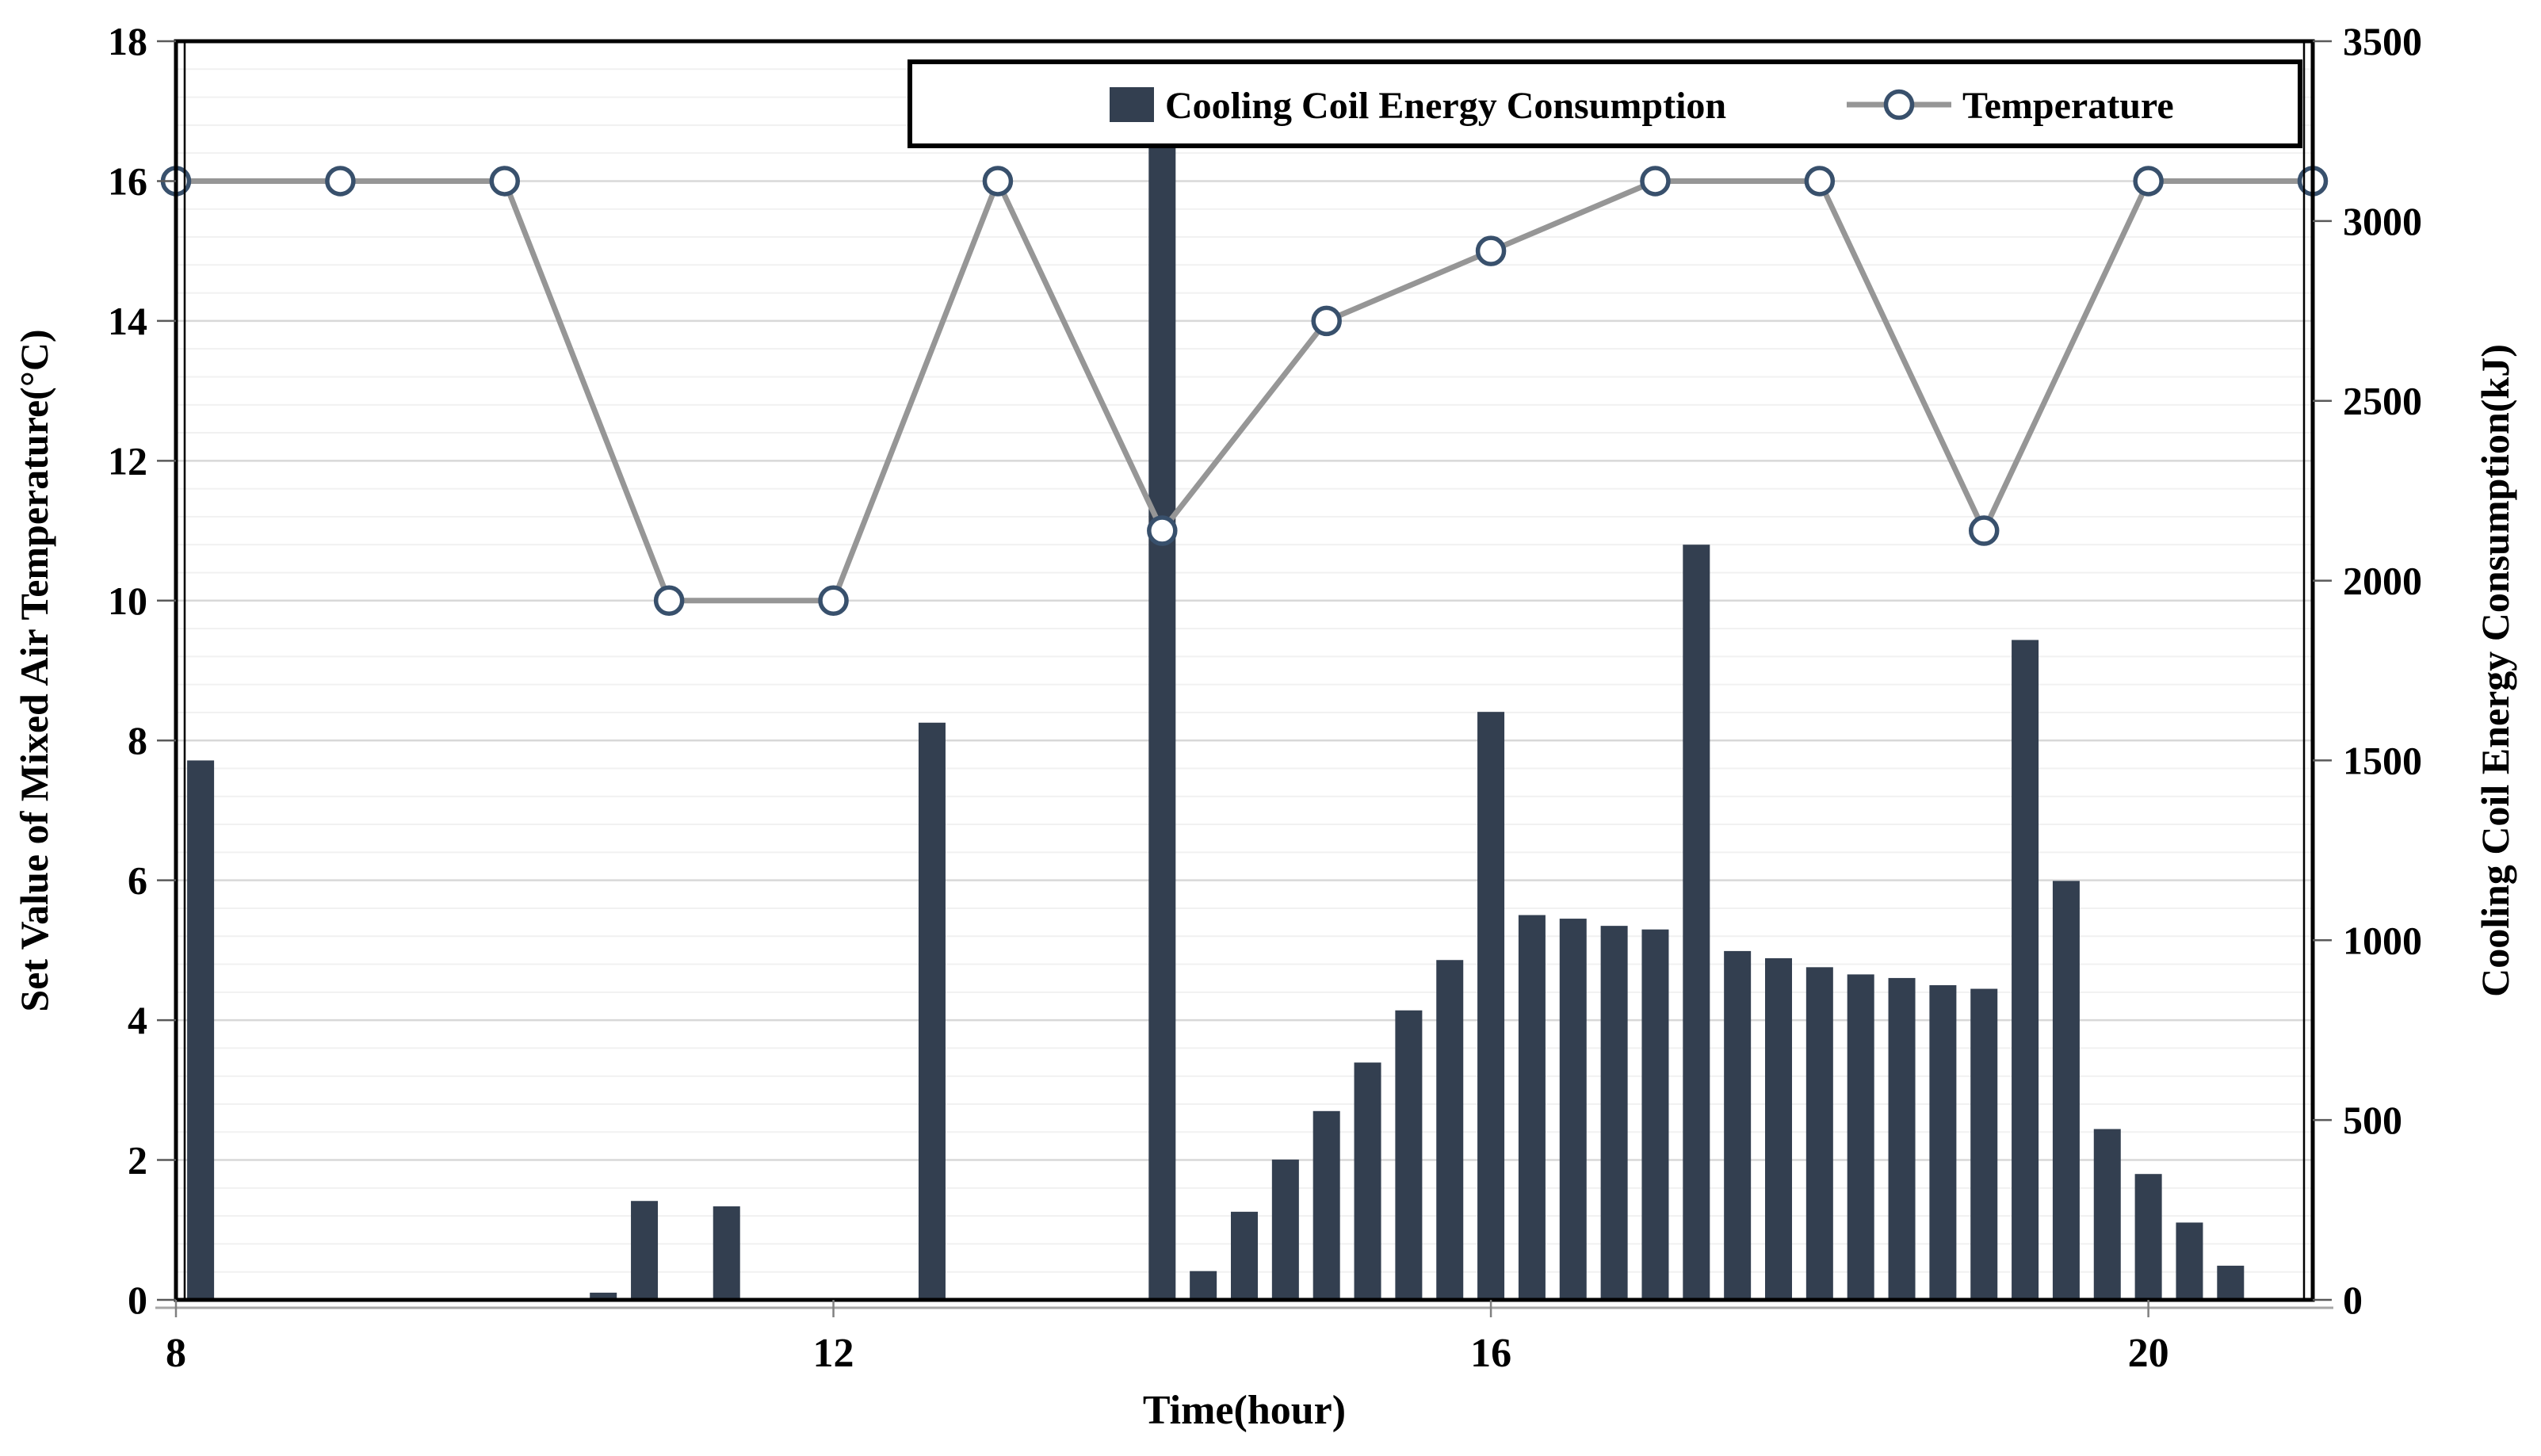  I want to click on y-left-tick-label: 8, so click(137, 740).